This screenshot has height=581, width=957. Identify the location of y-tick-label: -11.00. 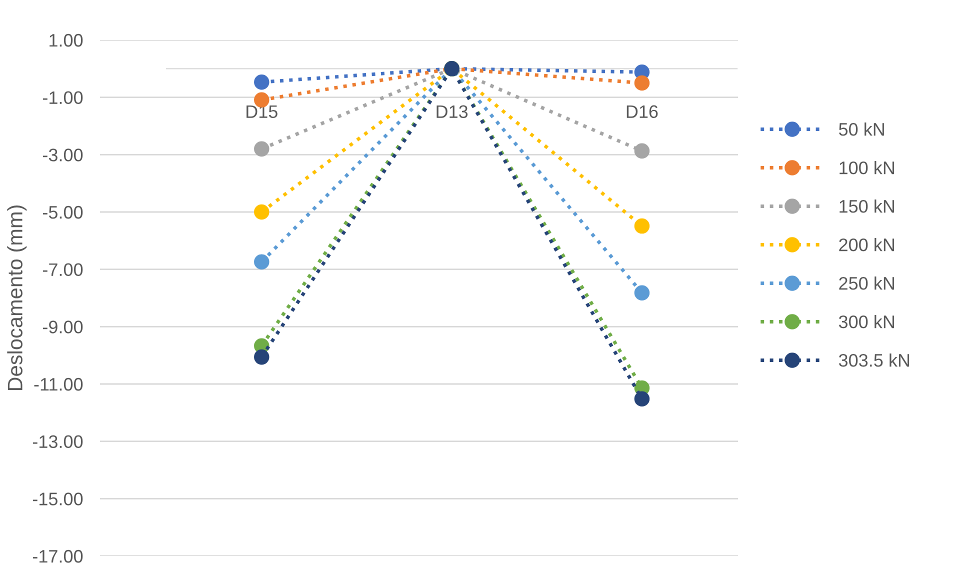
(58, 384).